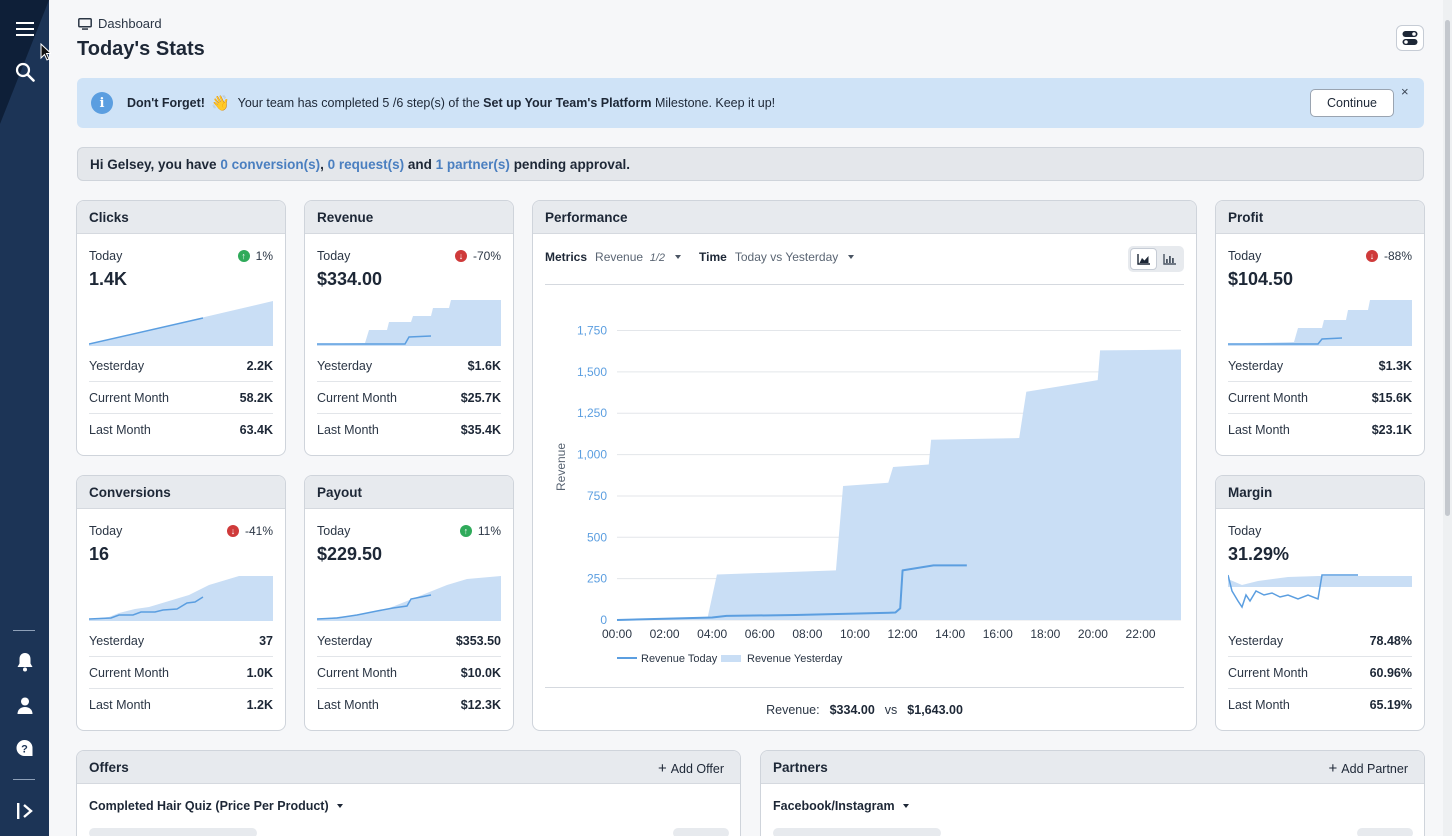 The width and height of the screenshot is (1452, 836). Describe the element at coordinates (130, 23) in the screenshot. I see `breadcrumb-label: Dashboard` at that location.